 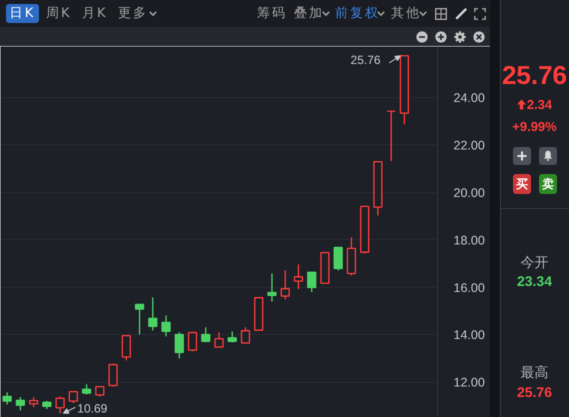 I want to click on text: 最高, so click(x=535, y=373).